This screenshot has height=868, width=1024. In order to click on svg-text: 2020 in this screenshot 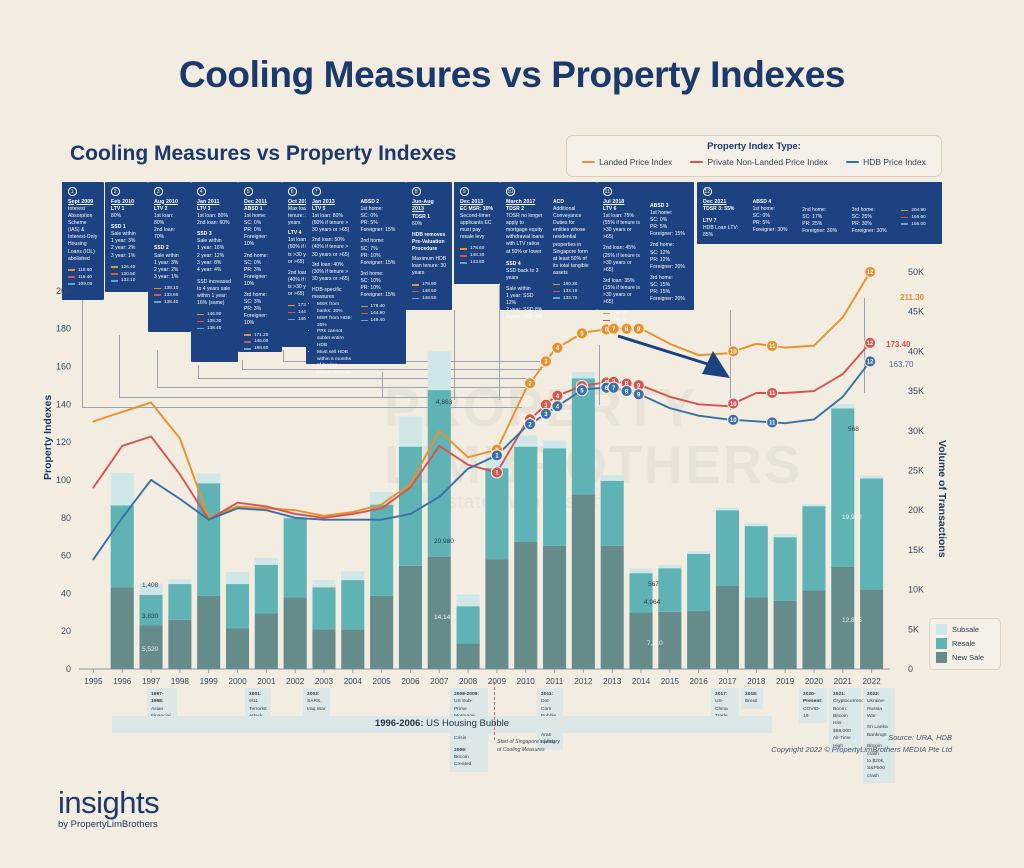, I will do `click(814, 681)`.